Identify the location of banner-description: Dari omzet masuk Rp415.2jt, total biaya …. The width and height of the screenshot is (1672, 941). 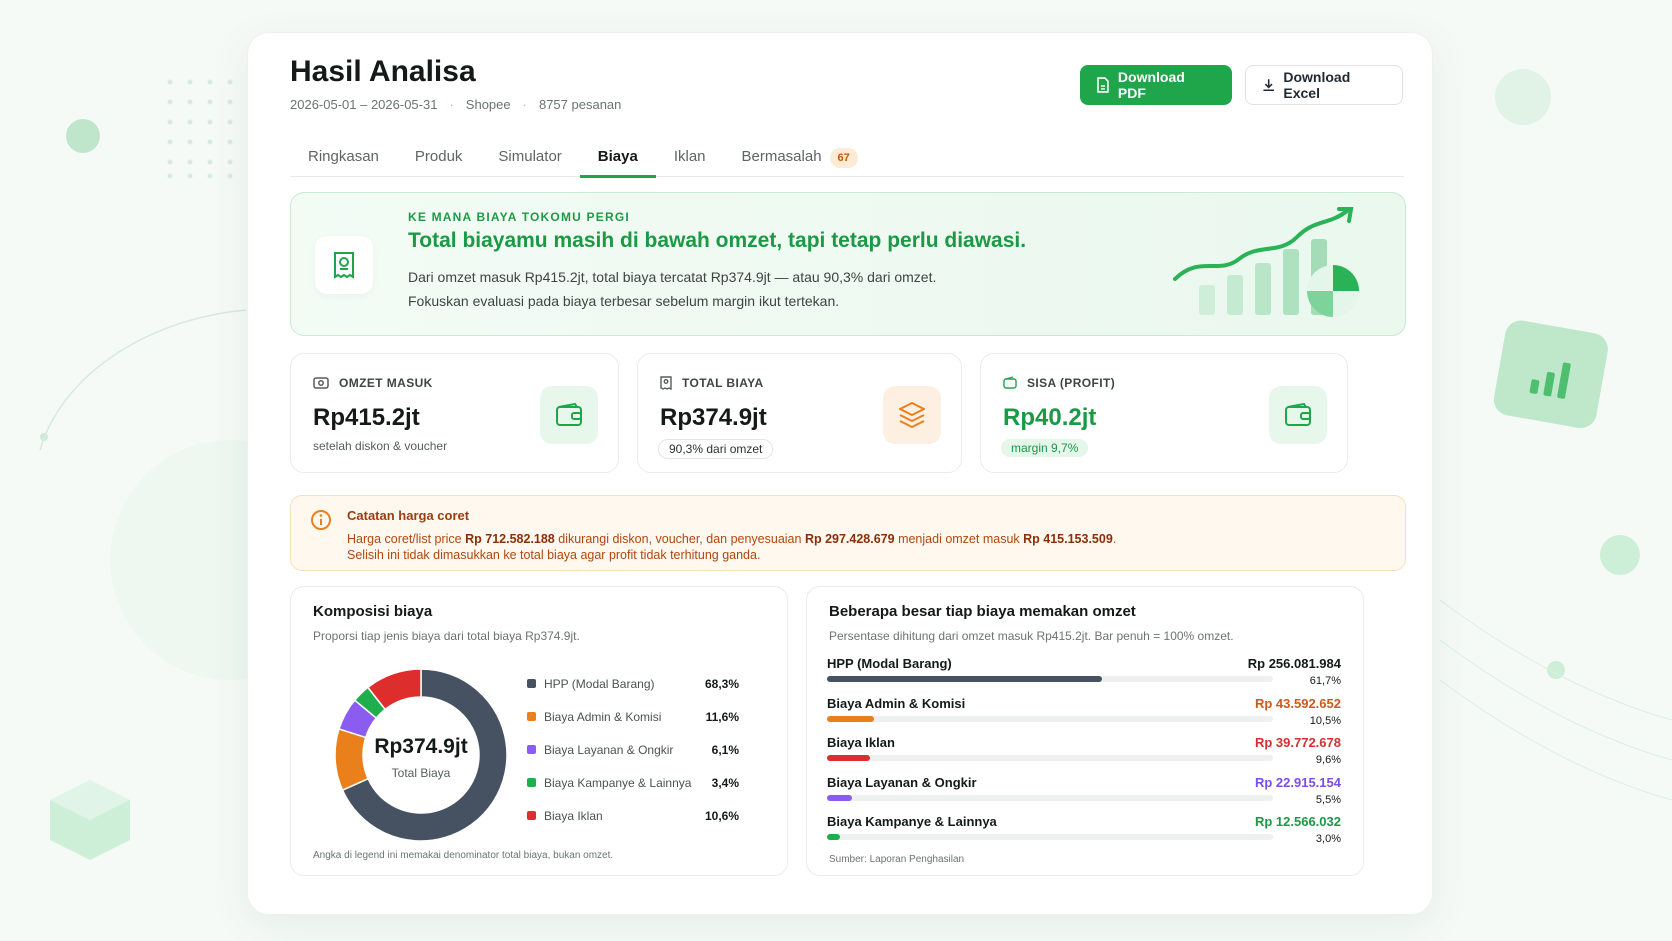
(672, 289).